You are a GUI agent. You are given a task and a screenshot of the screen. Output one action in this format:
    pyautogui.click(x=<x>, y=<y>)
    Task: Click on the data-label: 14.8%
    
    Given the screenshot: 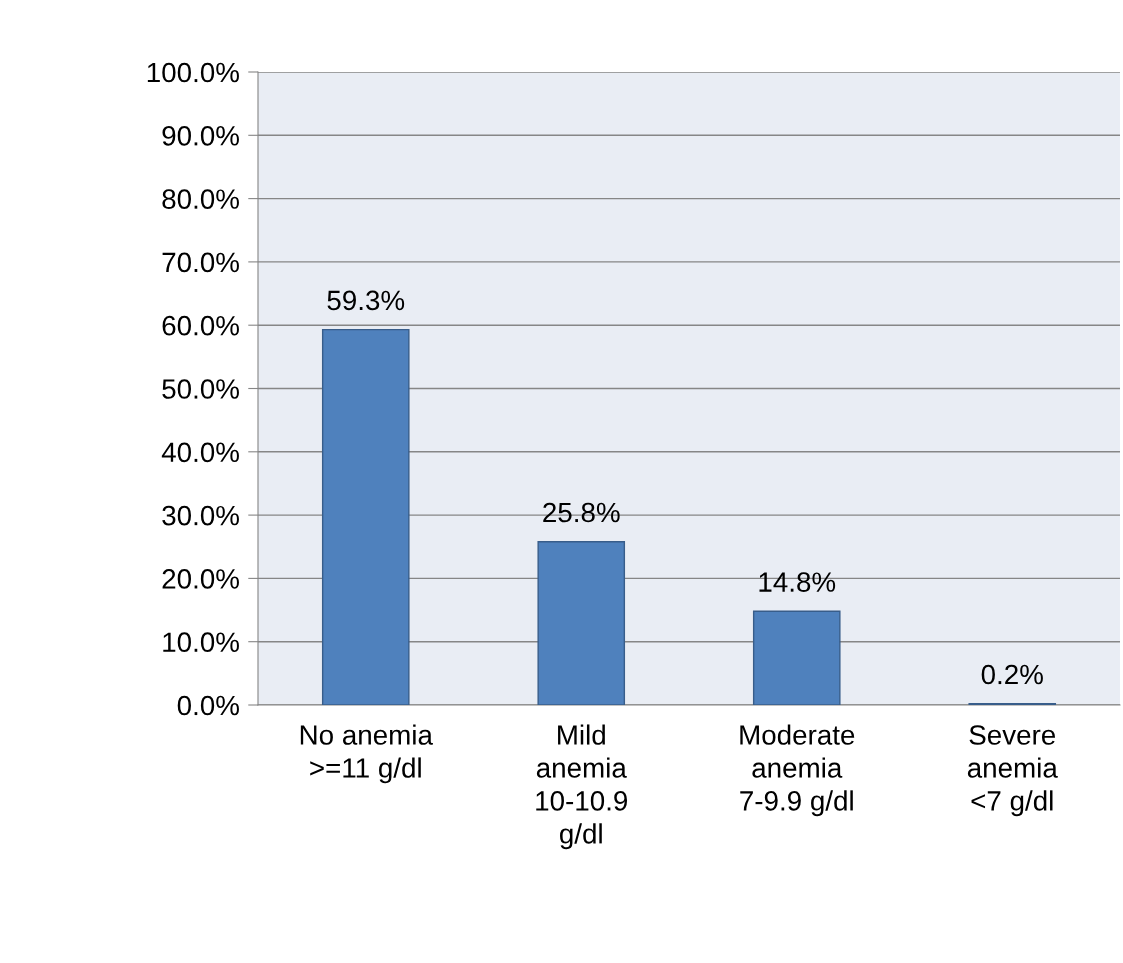 What is the action you would take?
    pyautogui.click(x=797, y=582)
    